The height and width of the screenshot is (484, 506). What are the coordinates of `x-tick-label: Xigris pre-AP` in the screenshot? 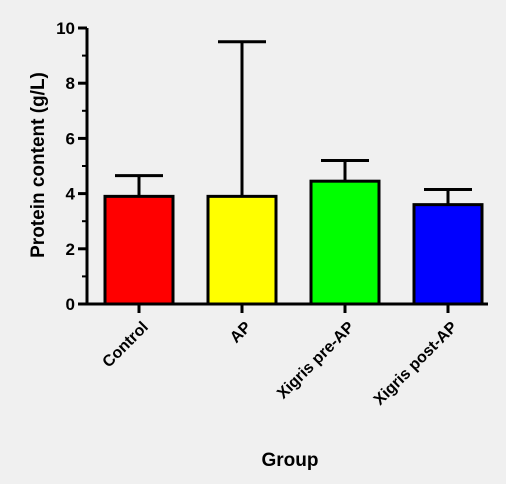 It's located at (316, 361).